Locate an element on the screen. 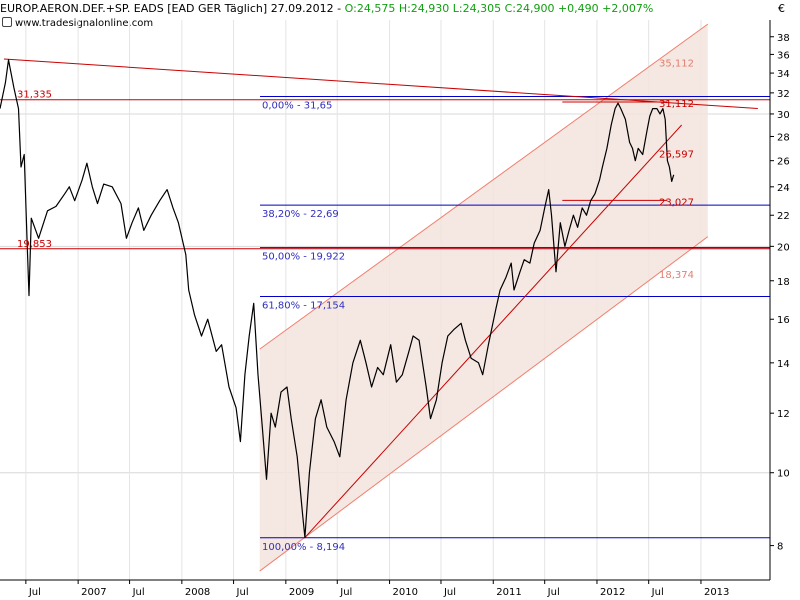  x-tick-label: 2012 is located at coordinates (612, 592).